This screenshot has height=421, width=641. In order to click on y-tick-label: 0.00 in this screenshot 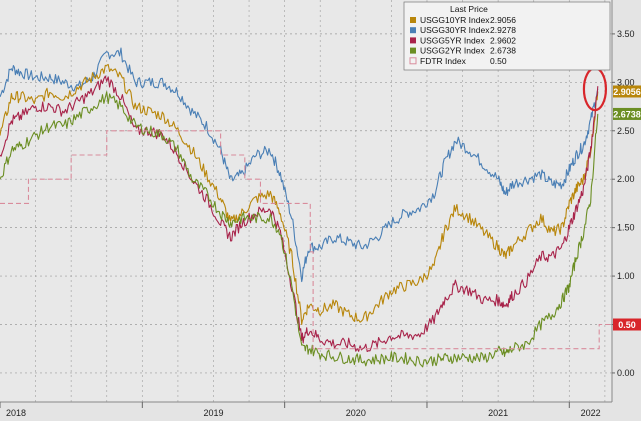, I will do `click(626, 373)`.